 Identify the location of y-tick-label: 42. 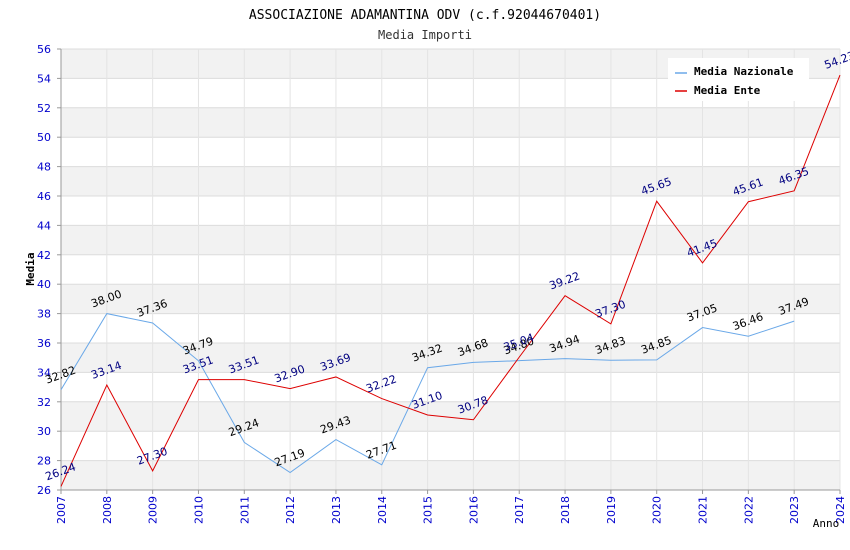
(44, 255).